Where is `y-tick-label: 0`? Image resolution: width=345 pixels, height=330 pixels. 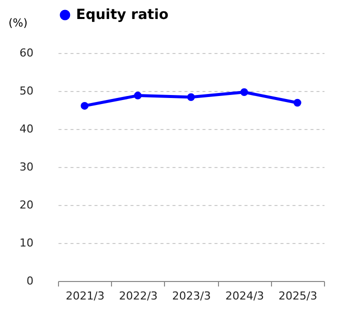
y-tick-label: 0 is located at coordinates (30, 281).